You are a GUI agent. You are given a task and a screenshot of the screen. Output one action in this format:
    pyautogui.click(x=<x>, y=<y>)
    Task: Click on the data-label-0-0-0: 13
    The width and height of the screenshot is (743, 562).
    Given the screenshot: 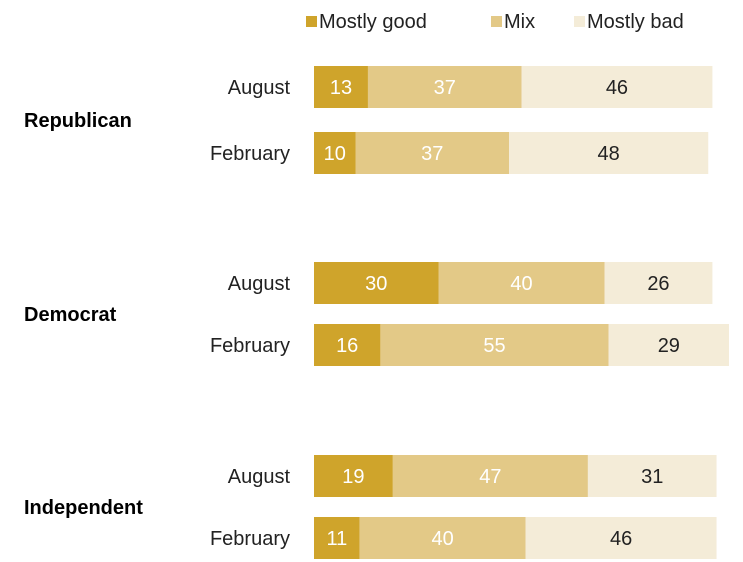 What is the action you would take?
    pyautogui.click(x=341, y=88)
    